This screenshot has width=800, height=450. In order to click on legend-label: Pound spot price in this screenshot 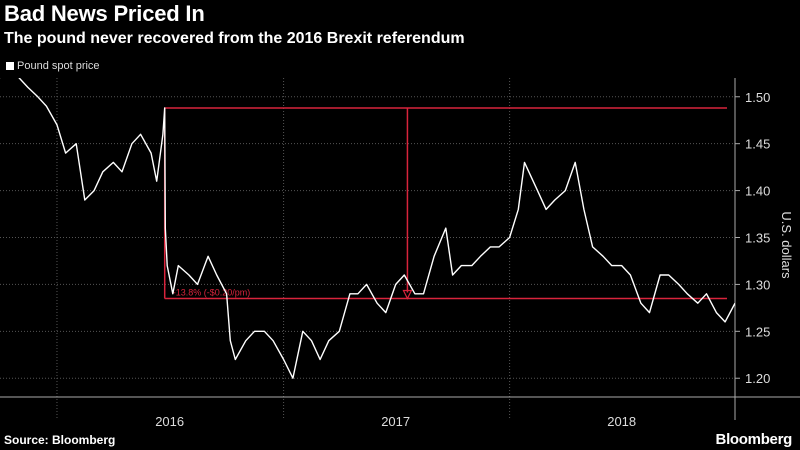, I will do `click(58, 66)`.